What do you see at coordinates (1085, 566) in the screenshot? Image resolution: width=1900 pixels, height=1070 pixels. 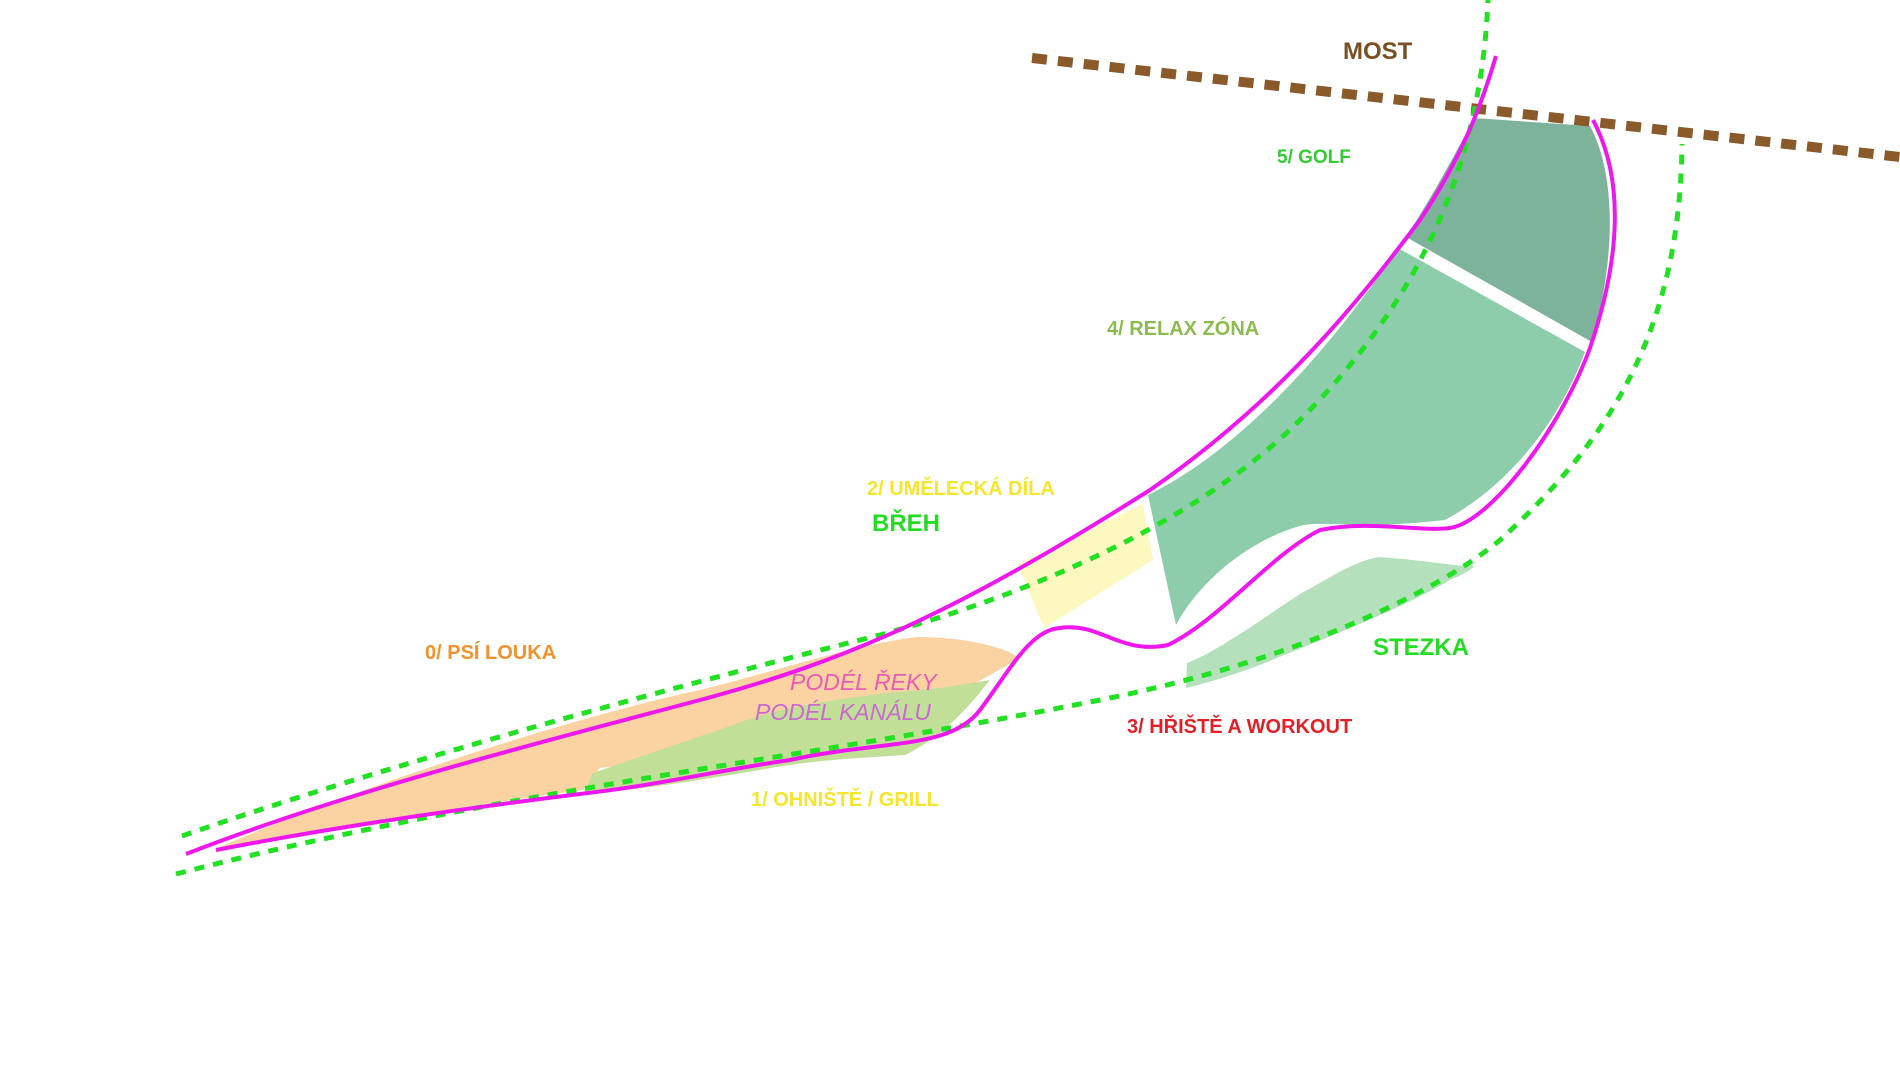 I see `zone-art` at bounding box center [1085, 566].